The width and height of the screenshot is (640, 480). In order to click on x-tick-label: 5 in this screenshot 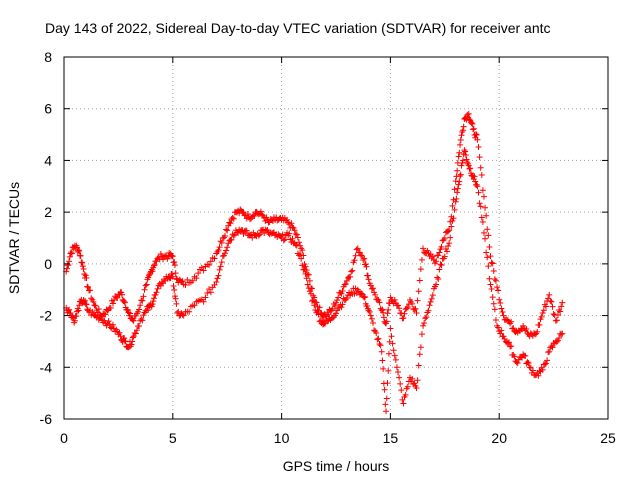, I will do `click(173, 438)`.